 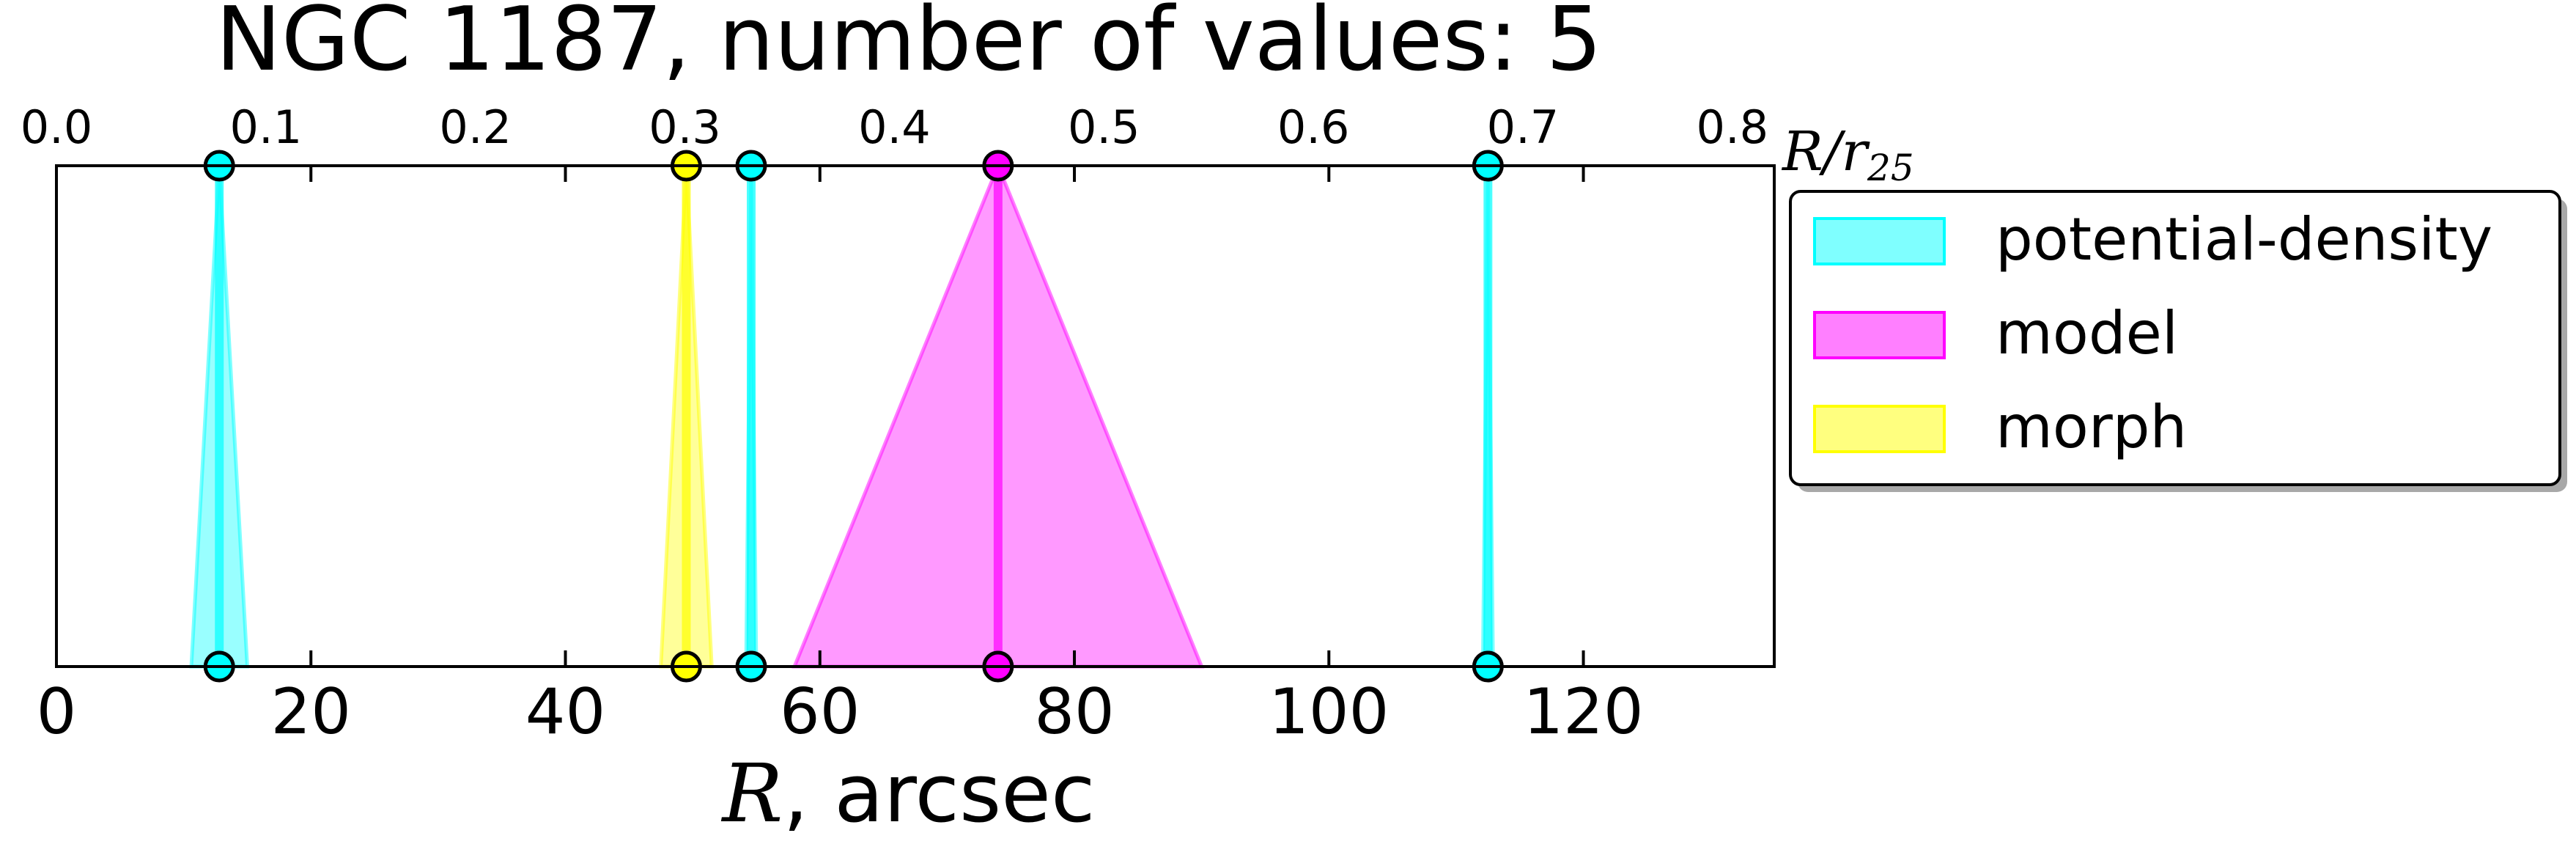 I want to click on bottom-tick-label: 100, so click(x=1329, y=712).